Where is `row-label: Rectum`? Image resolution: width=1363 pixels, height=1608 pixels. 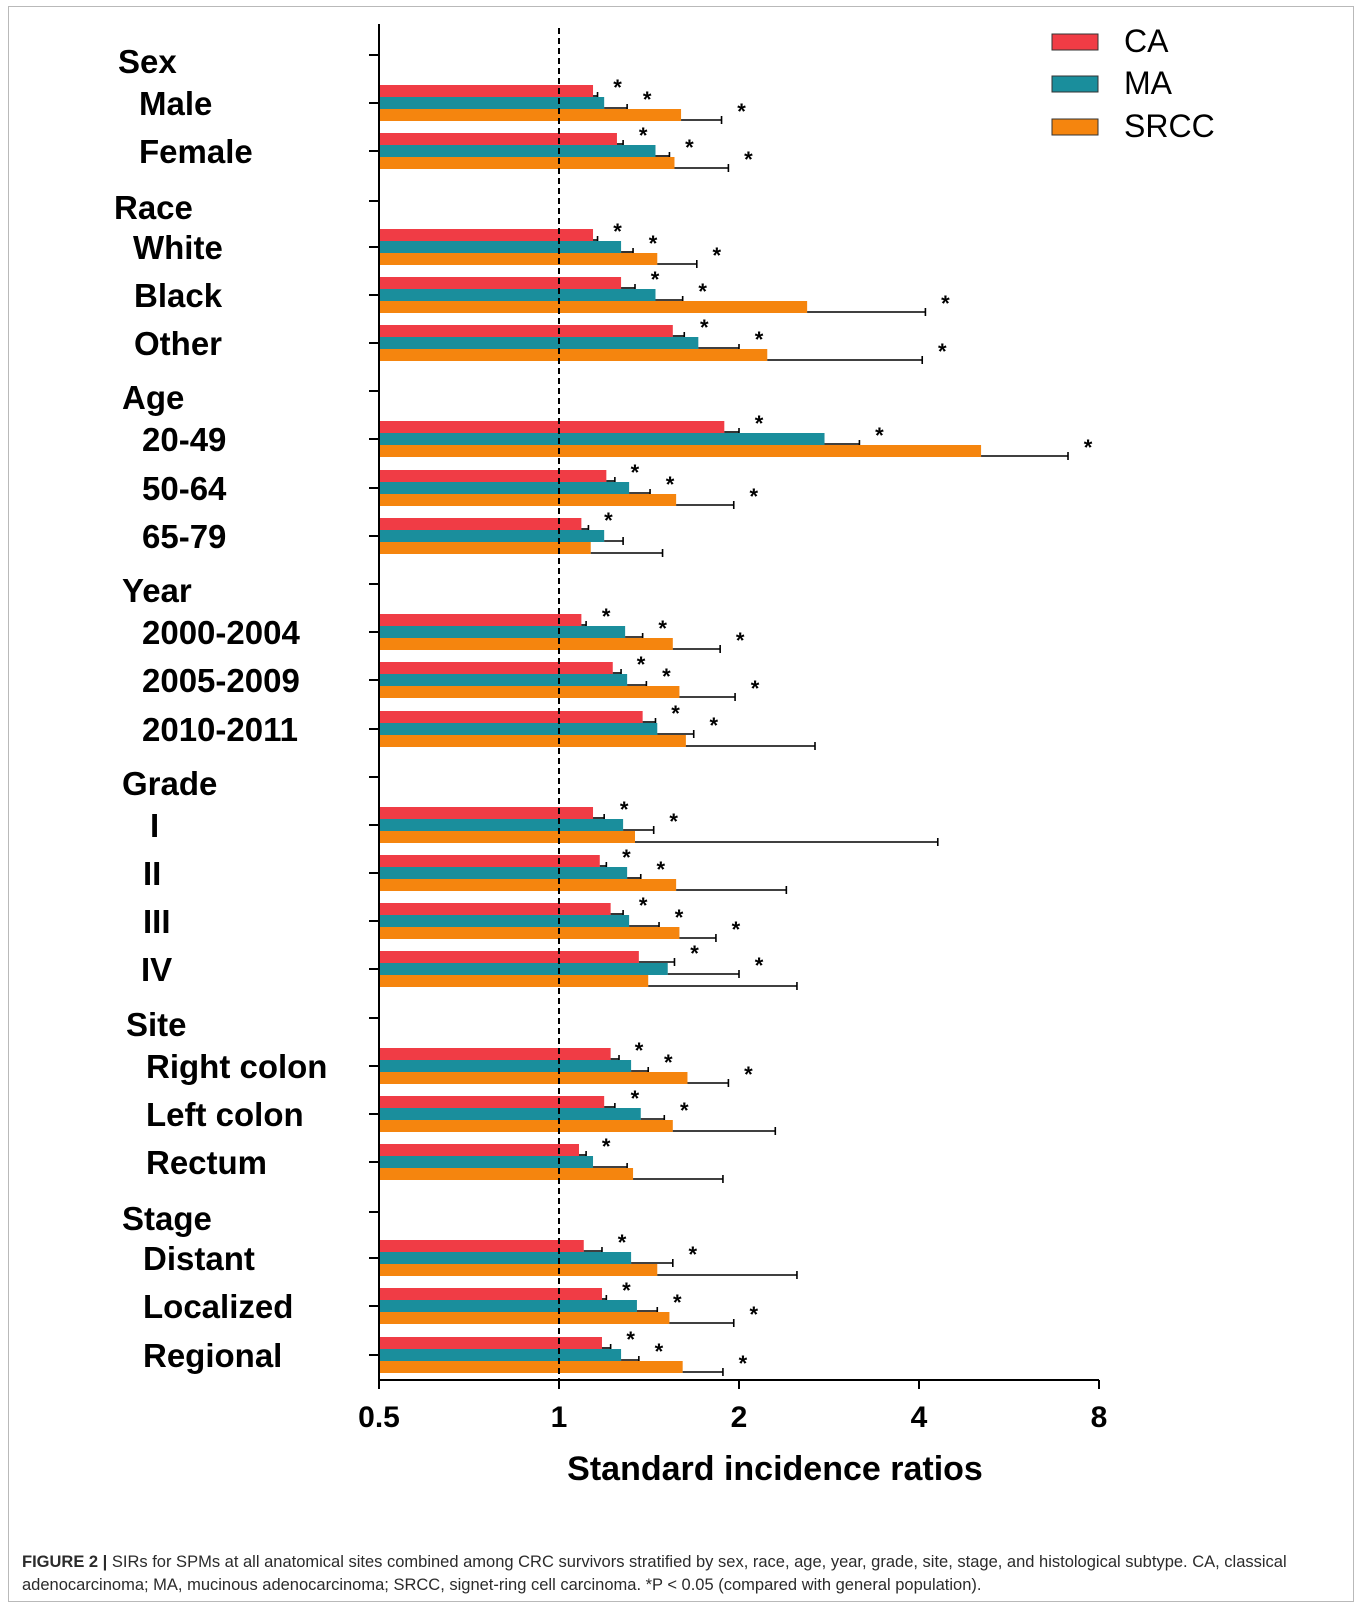
row-label: Rectum is located at coordinates (206, 1162).